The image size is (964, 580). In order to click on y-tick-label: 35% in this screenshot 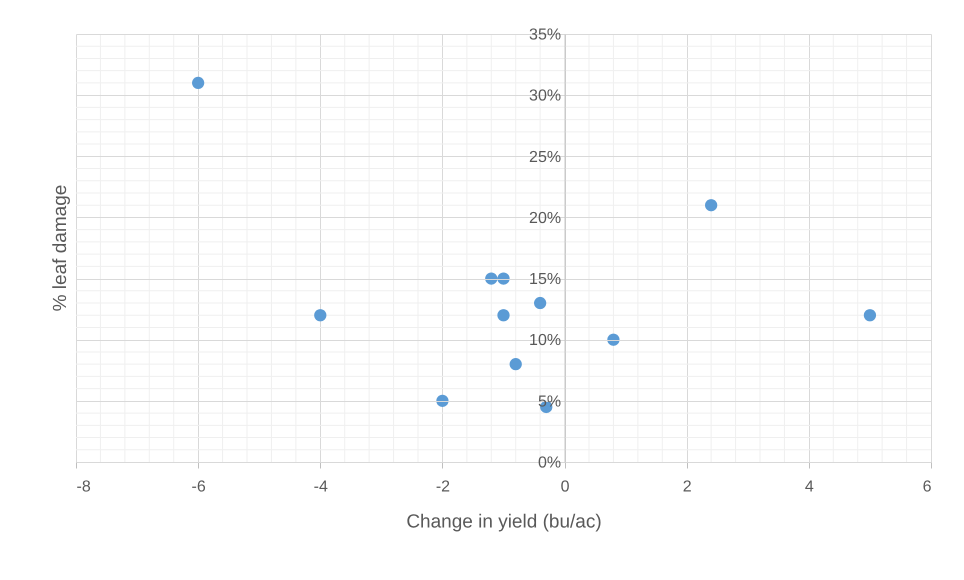, I will do `click(545, 35)`.